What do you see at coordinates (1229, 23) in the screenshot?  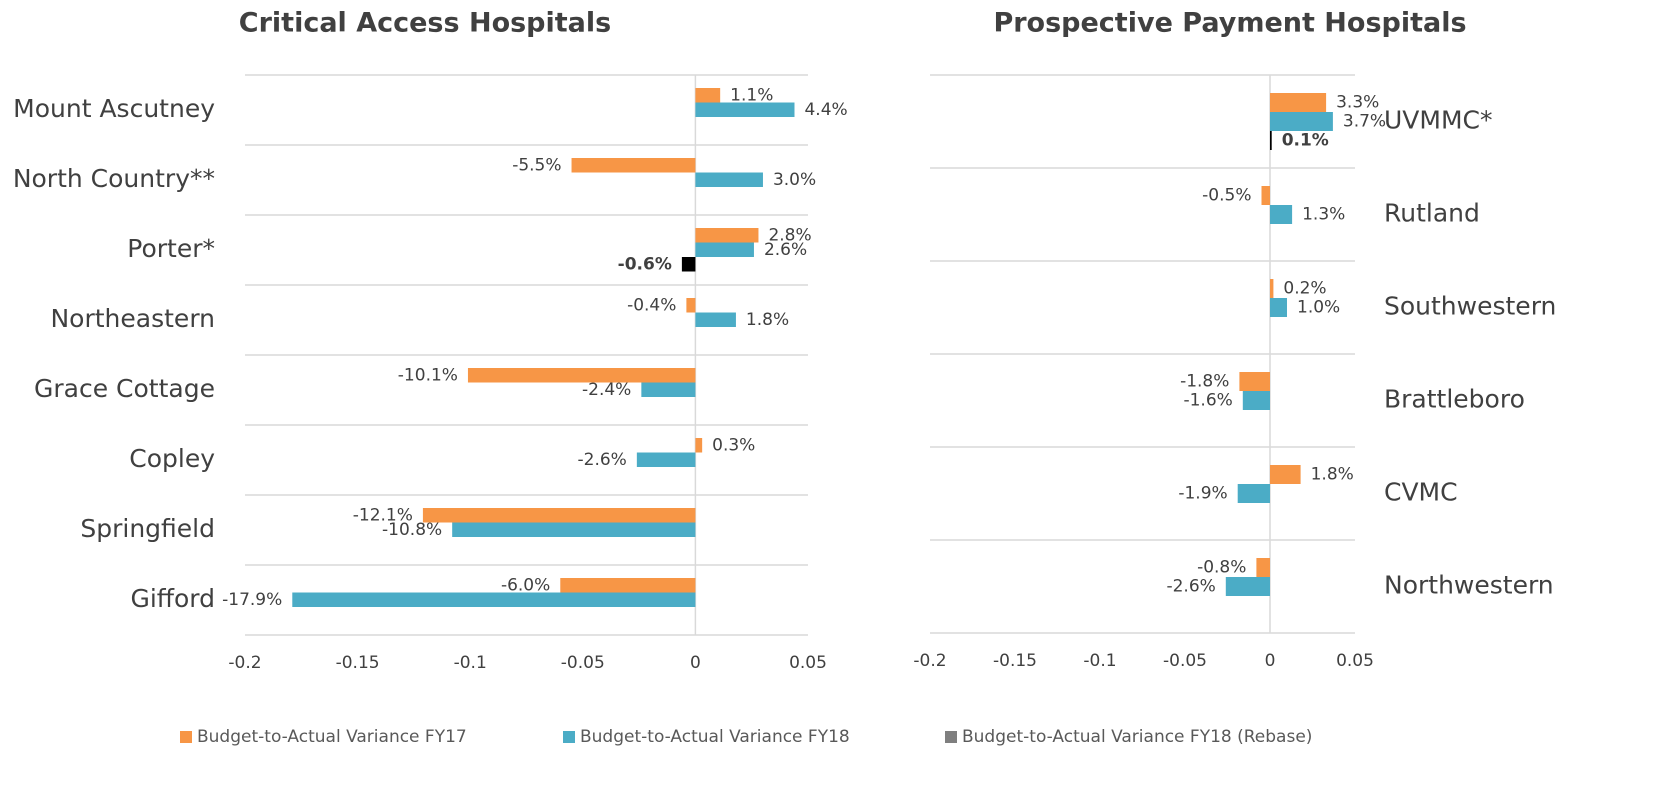 I see `chart-title: Prospective Payment Hospitals` at bounding box center [1229, 23].